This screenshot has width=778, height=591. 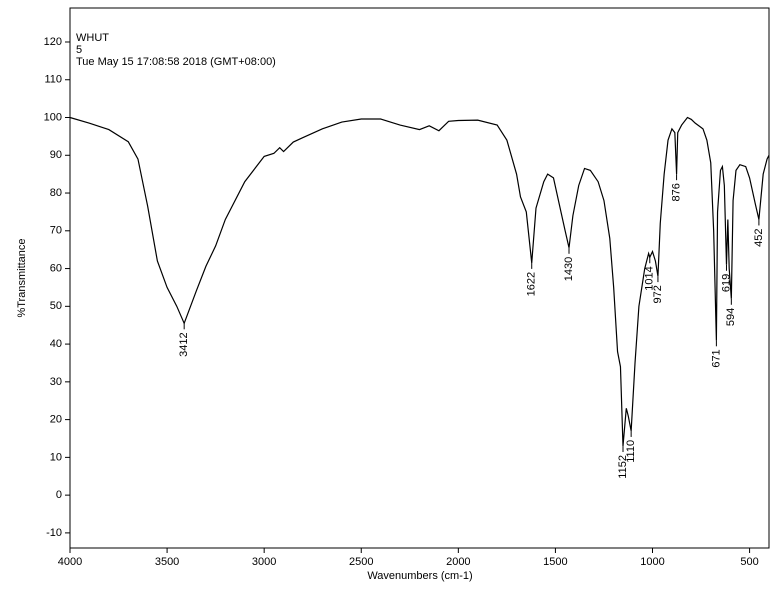 What do you see at coordinates (70, 562) in the screenshot?
I see `x-tick-label: 4000` at bounding box center [70, 562].